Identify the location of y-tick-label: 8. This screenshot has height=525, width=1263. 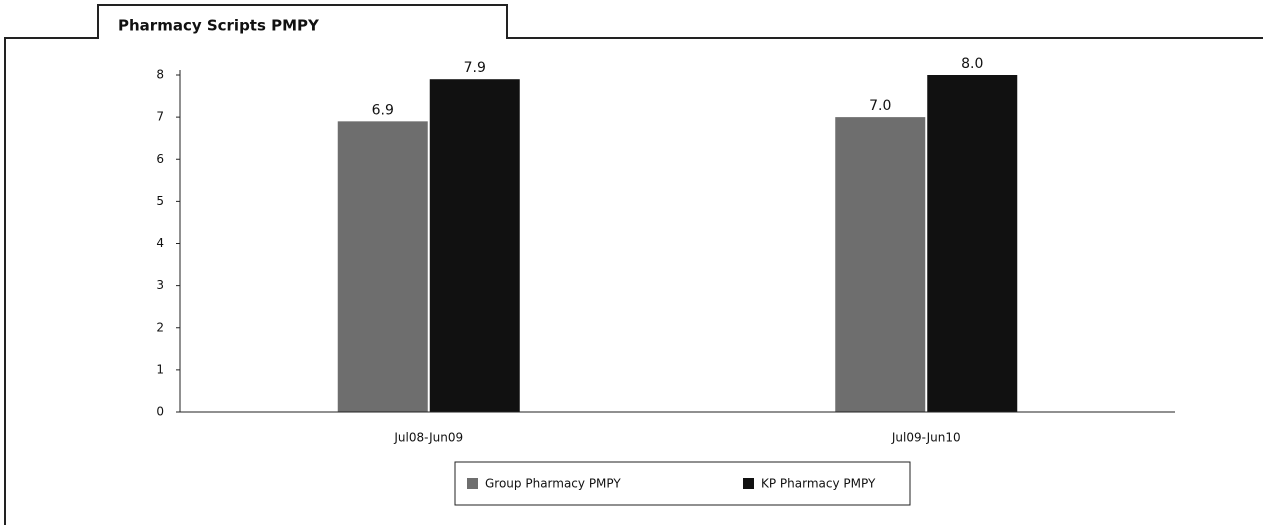
(160, 75).